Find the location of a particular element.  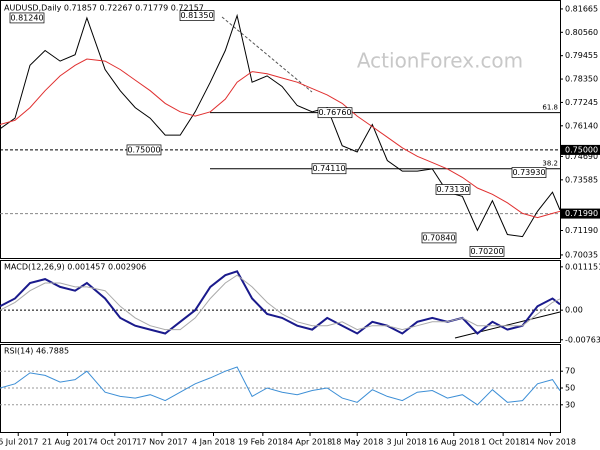

y-tick-label: 0.73585 is located at coordinates (581, 179).